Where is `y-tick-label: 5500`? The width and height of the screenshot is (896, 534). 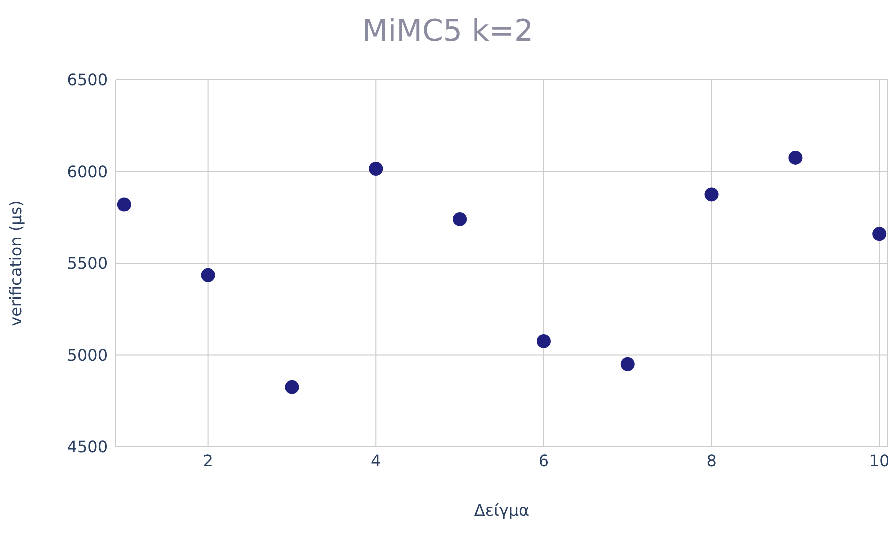
y-tick-label: 5500 is located at coordinates (87, 264).